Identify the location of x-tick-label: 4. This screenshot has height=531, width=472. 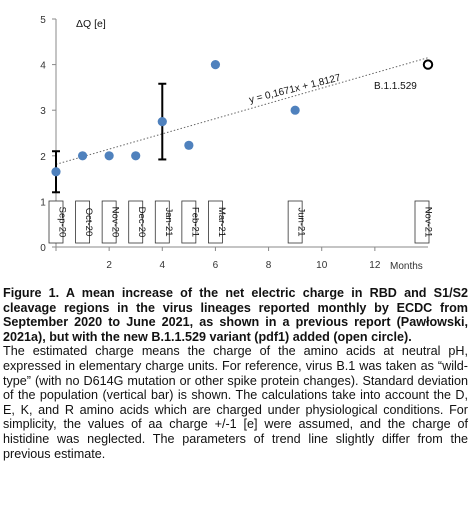
(163, 265).